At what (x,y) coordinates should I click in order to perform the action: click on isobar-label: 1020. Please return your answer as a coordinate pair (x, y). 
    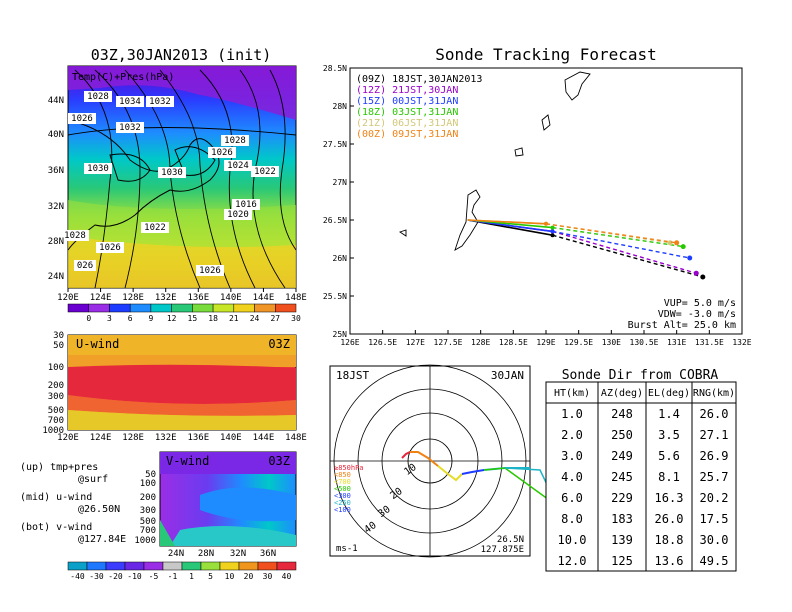
    Looking at the image, I should click on (238, 215).